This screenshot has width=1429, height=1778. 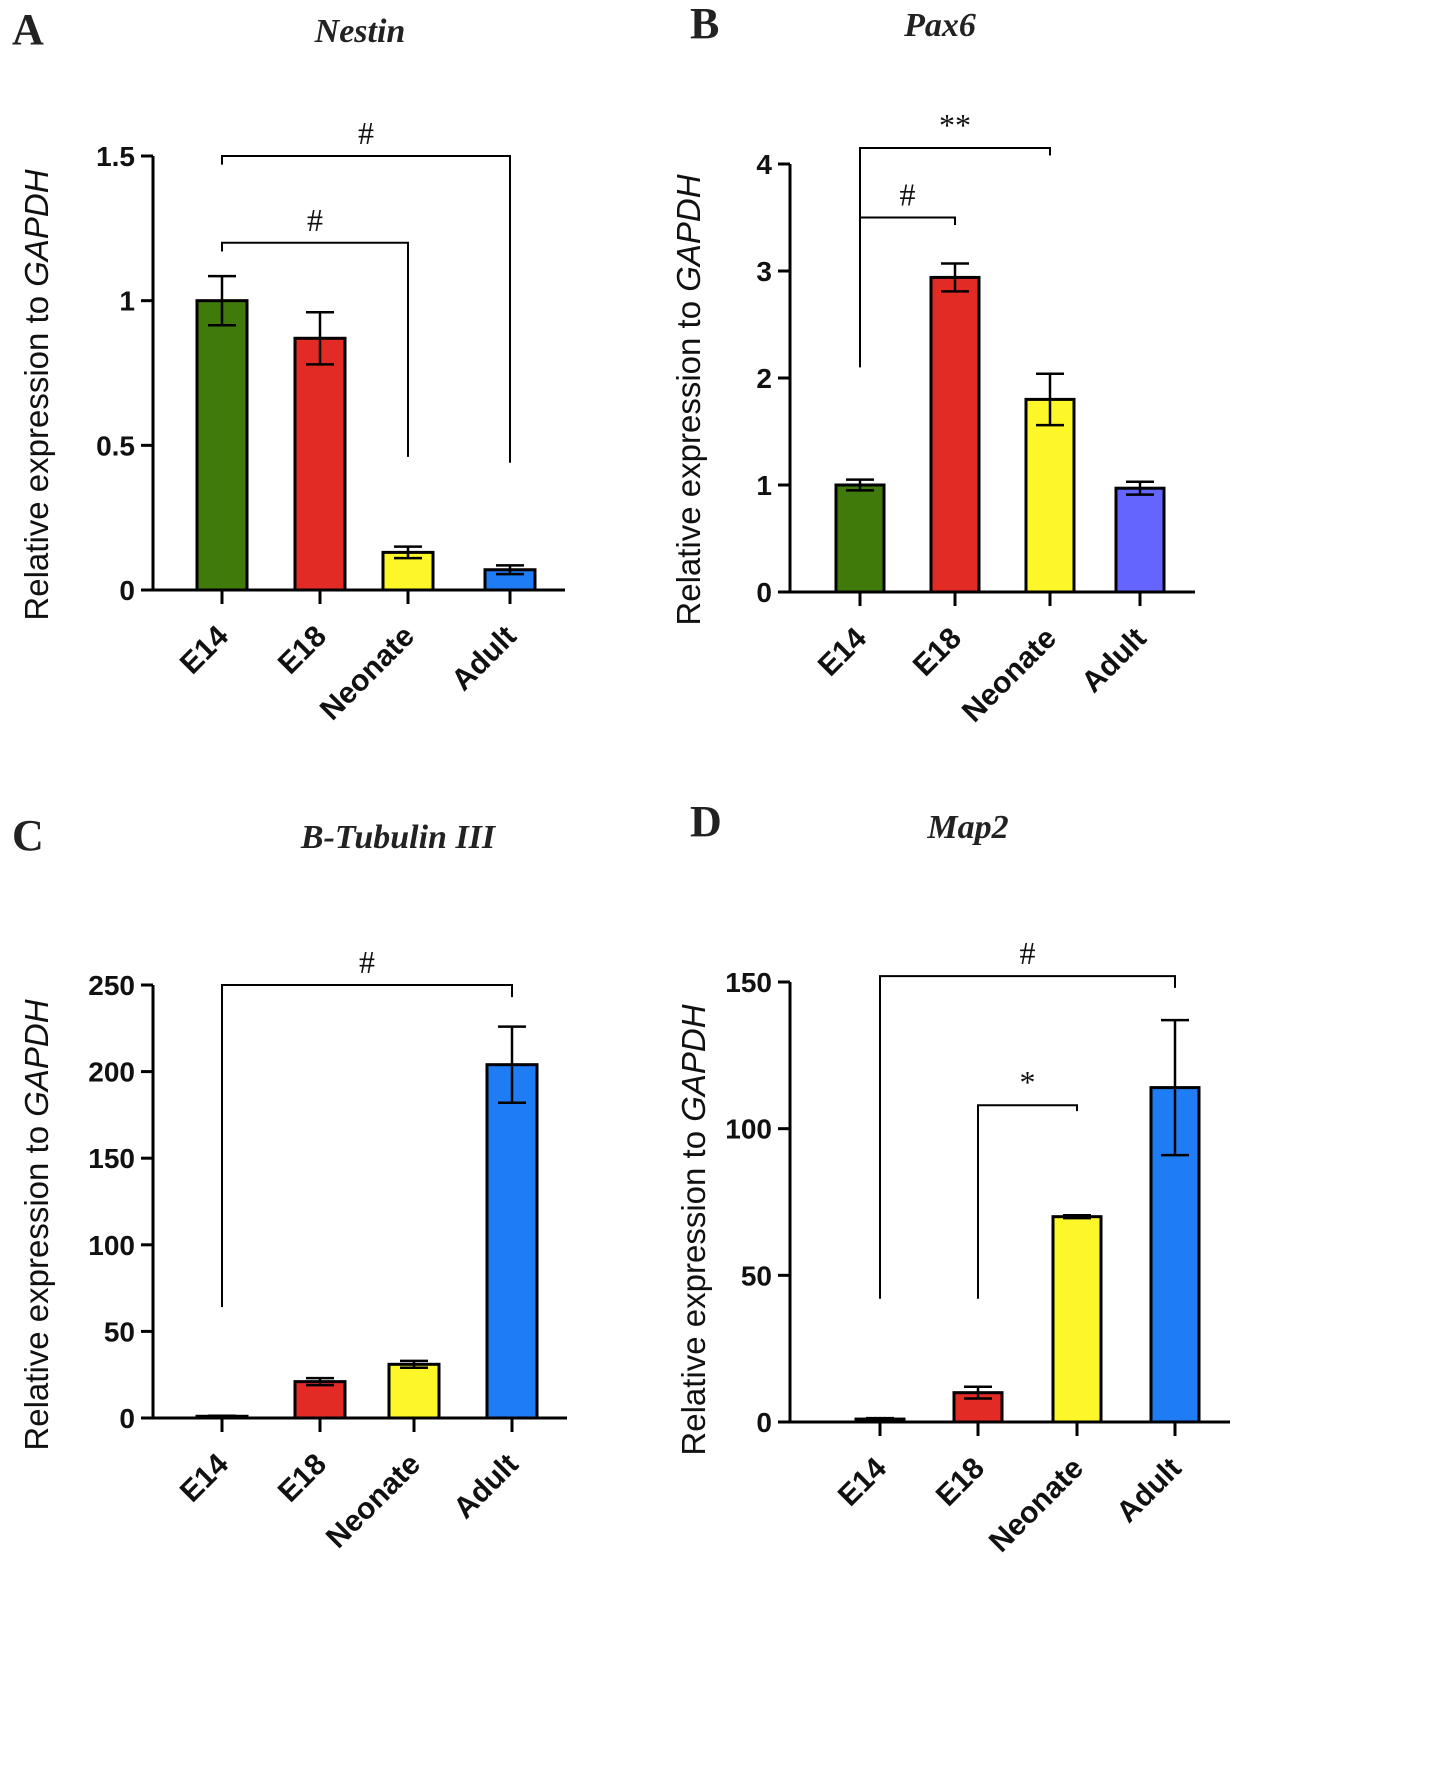 What do you see at coordinates (704, 24) in the screenshot?
I see `panel-letter: B` at bounding box center [704, 24].